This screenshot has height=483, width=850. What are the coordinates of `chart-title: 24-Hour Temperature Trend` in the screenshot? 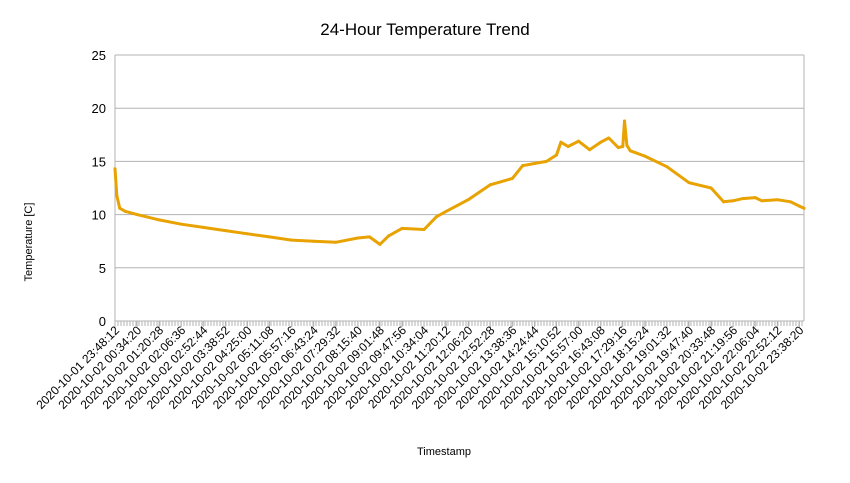 It's located at (424, 29).